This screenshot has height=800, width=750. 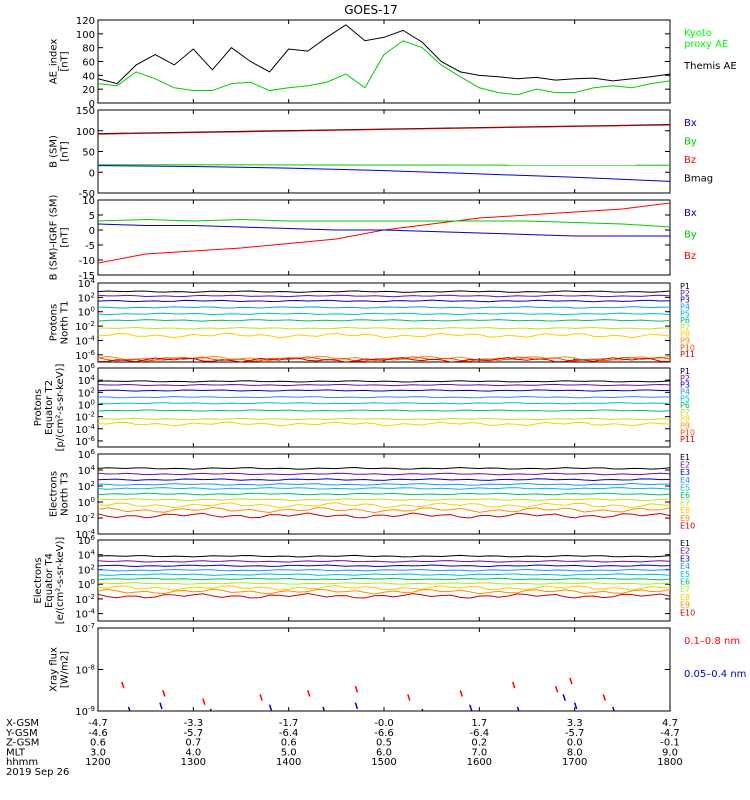 What do you see at coordinates (698, 178) in the screenshot?
I see `legend-entry: Bmag` at bounding box center [698, 178].